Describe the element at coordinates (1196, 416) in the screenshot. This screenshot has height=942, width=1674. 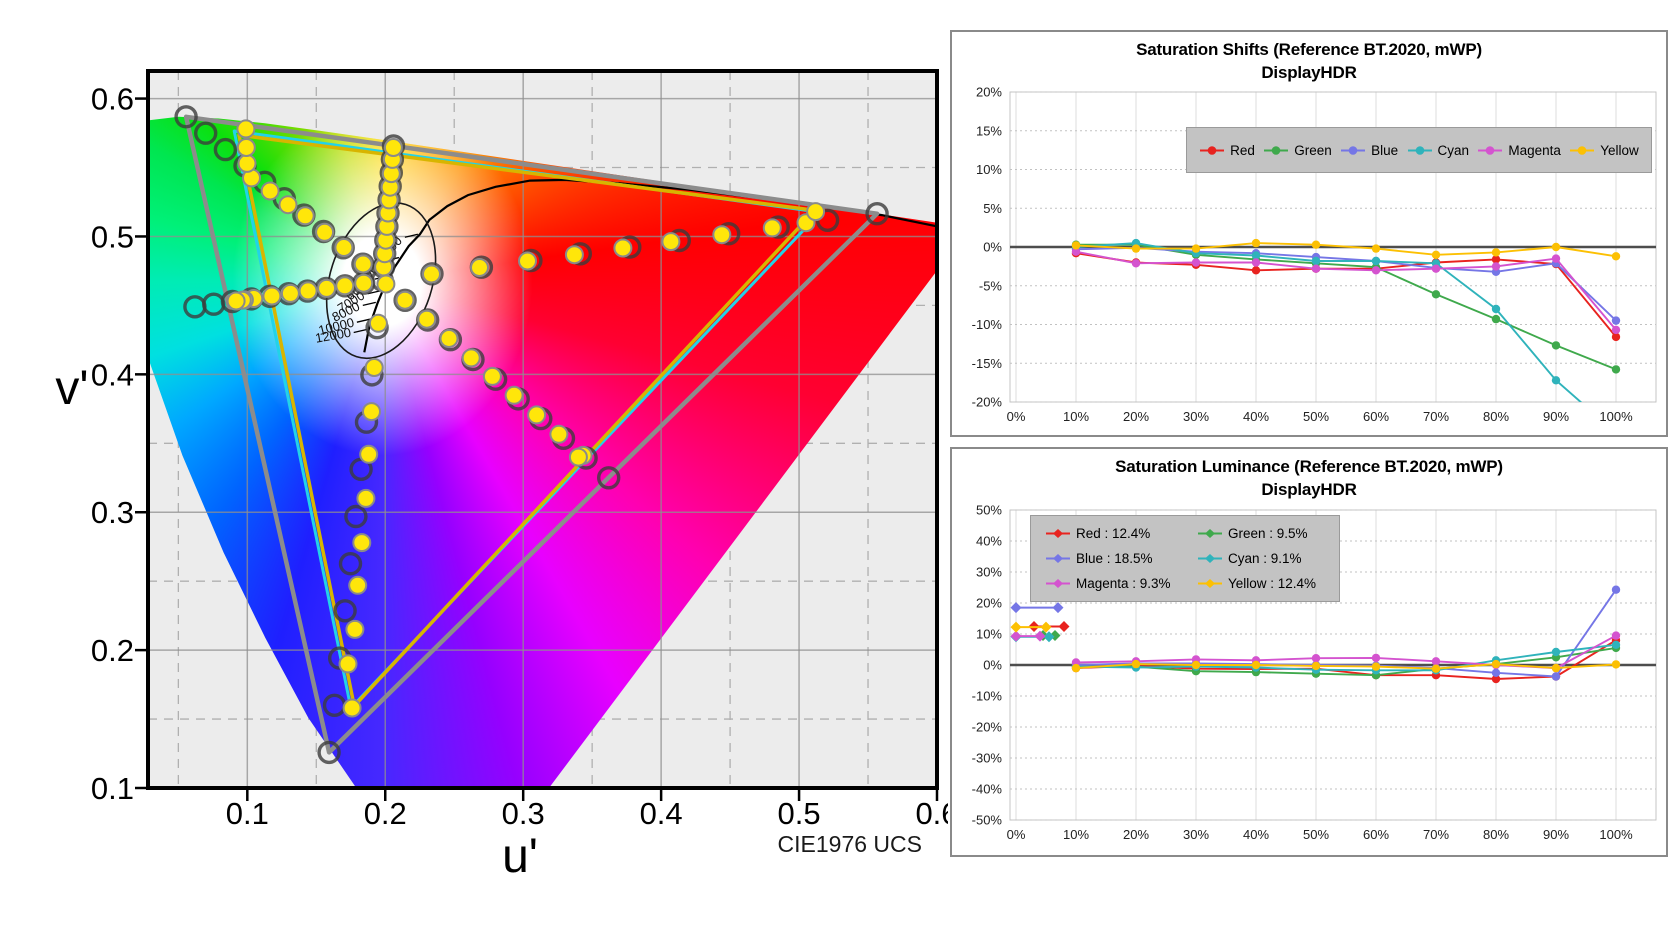
I see `x-tick-label: 30%` at that location.